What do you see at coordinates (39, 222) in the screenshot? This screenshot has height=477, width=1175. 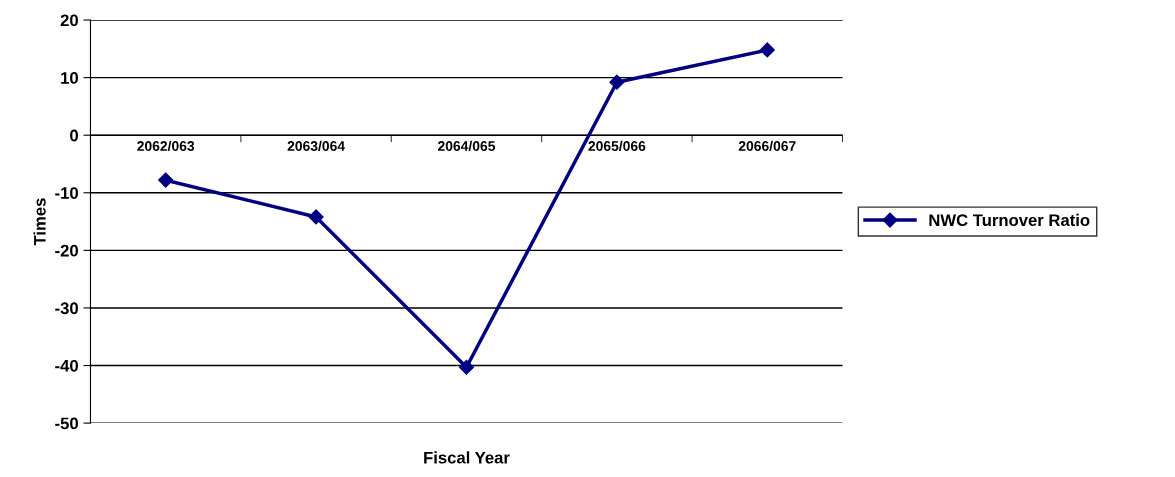 I see `y-axis-title: Times` at bounding box center [39, 222].